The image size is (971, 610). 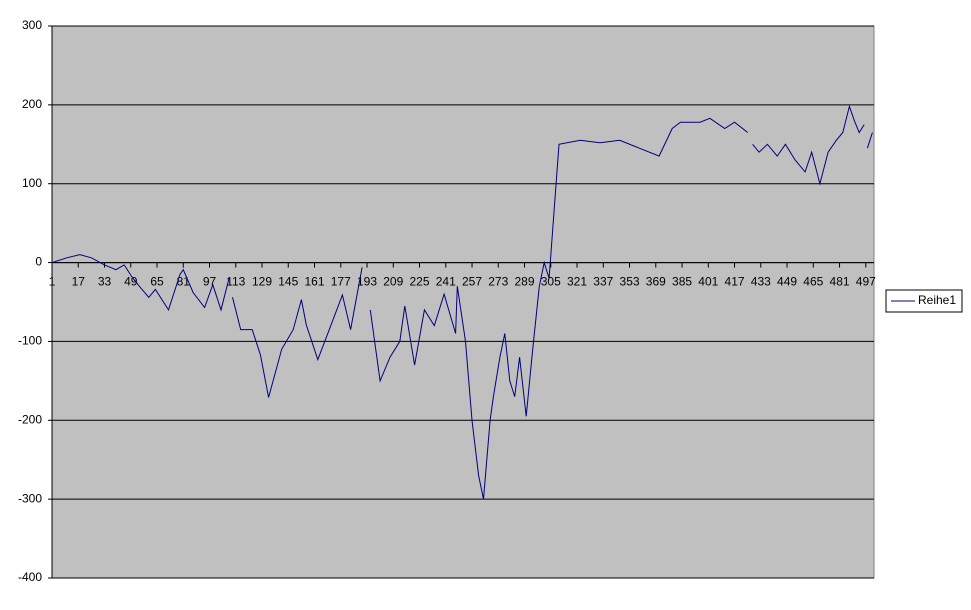 What do you see at coordinates (235, 282) in the screenshot?
I see `x-tick-label: 113` at bounding box center [235, 282].